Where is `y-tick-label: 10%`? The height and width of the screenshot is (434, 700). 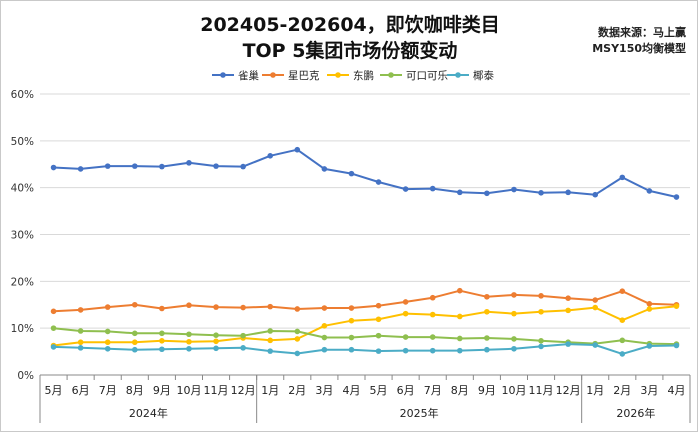 y-tick-label: 10% is located at coordinates (22, 329).